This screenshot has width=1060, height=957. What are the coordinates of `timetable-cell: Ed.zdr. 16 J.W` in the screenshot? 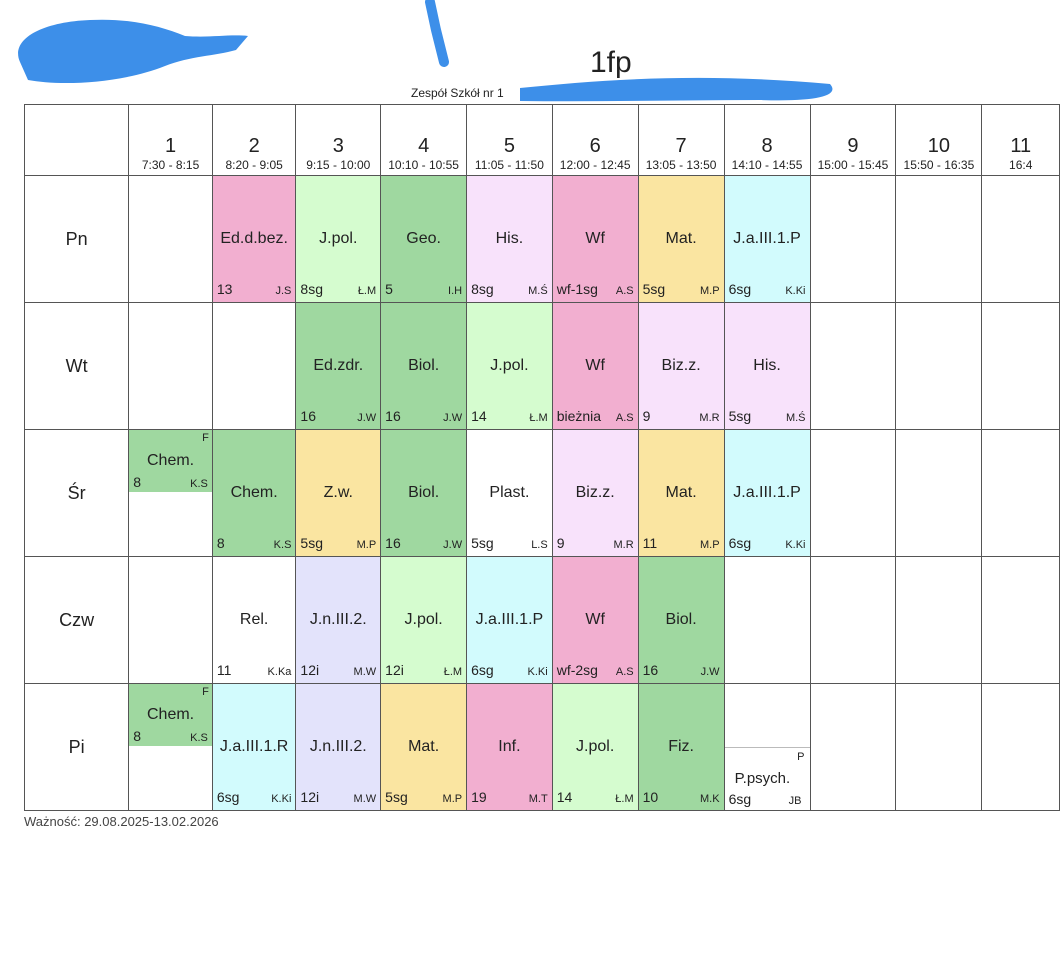 It's located at (338, 366).